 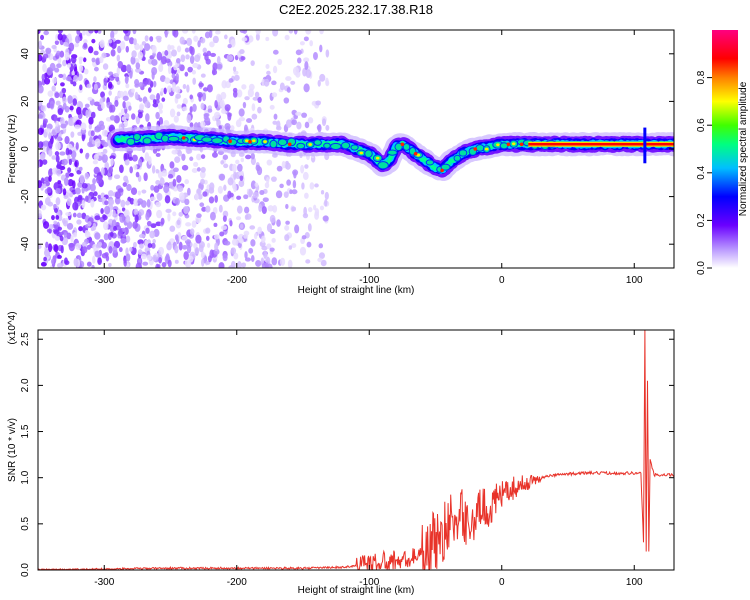 What do you see at coordinates (418, 155) in the screenshot?
I see `ridge-peak` at bounding box center [418, 155].